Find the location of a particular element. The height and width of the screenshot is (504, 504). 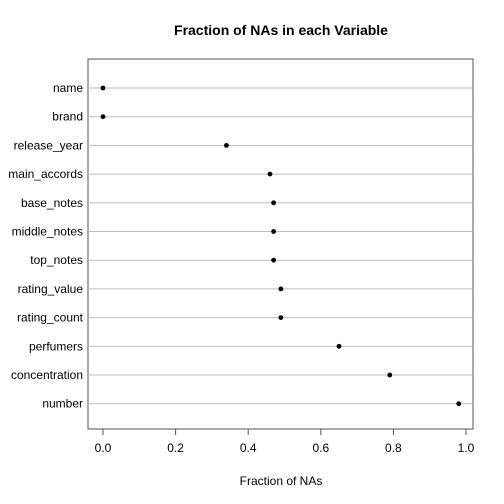

x-tick-label: 0.6 is located at coordinates (320, 448).